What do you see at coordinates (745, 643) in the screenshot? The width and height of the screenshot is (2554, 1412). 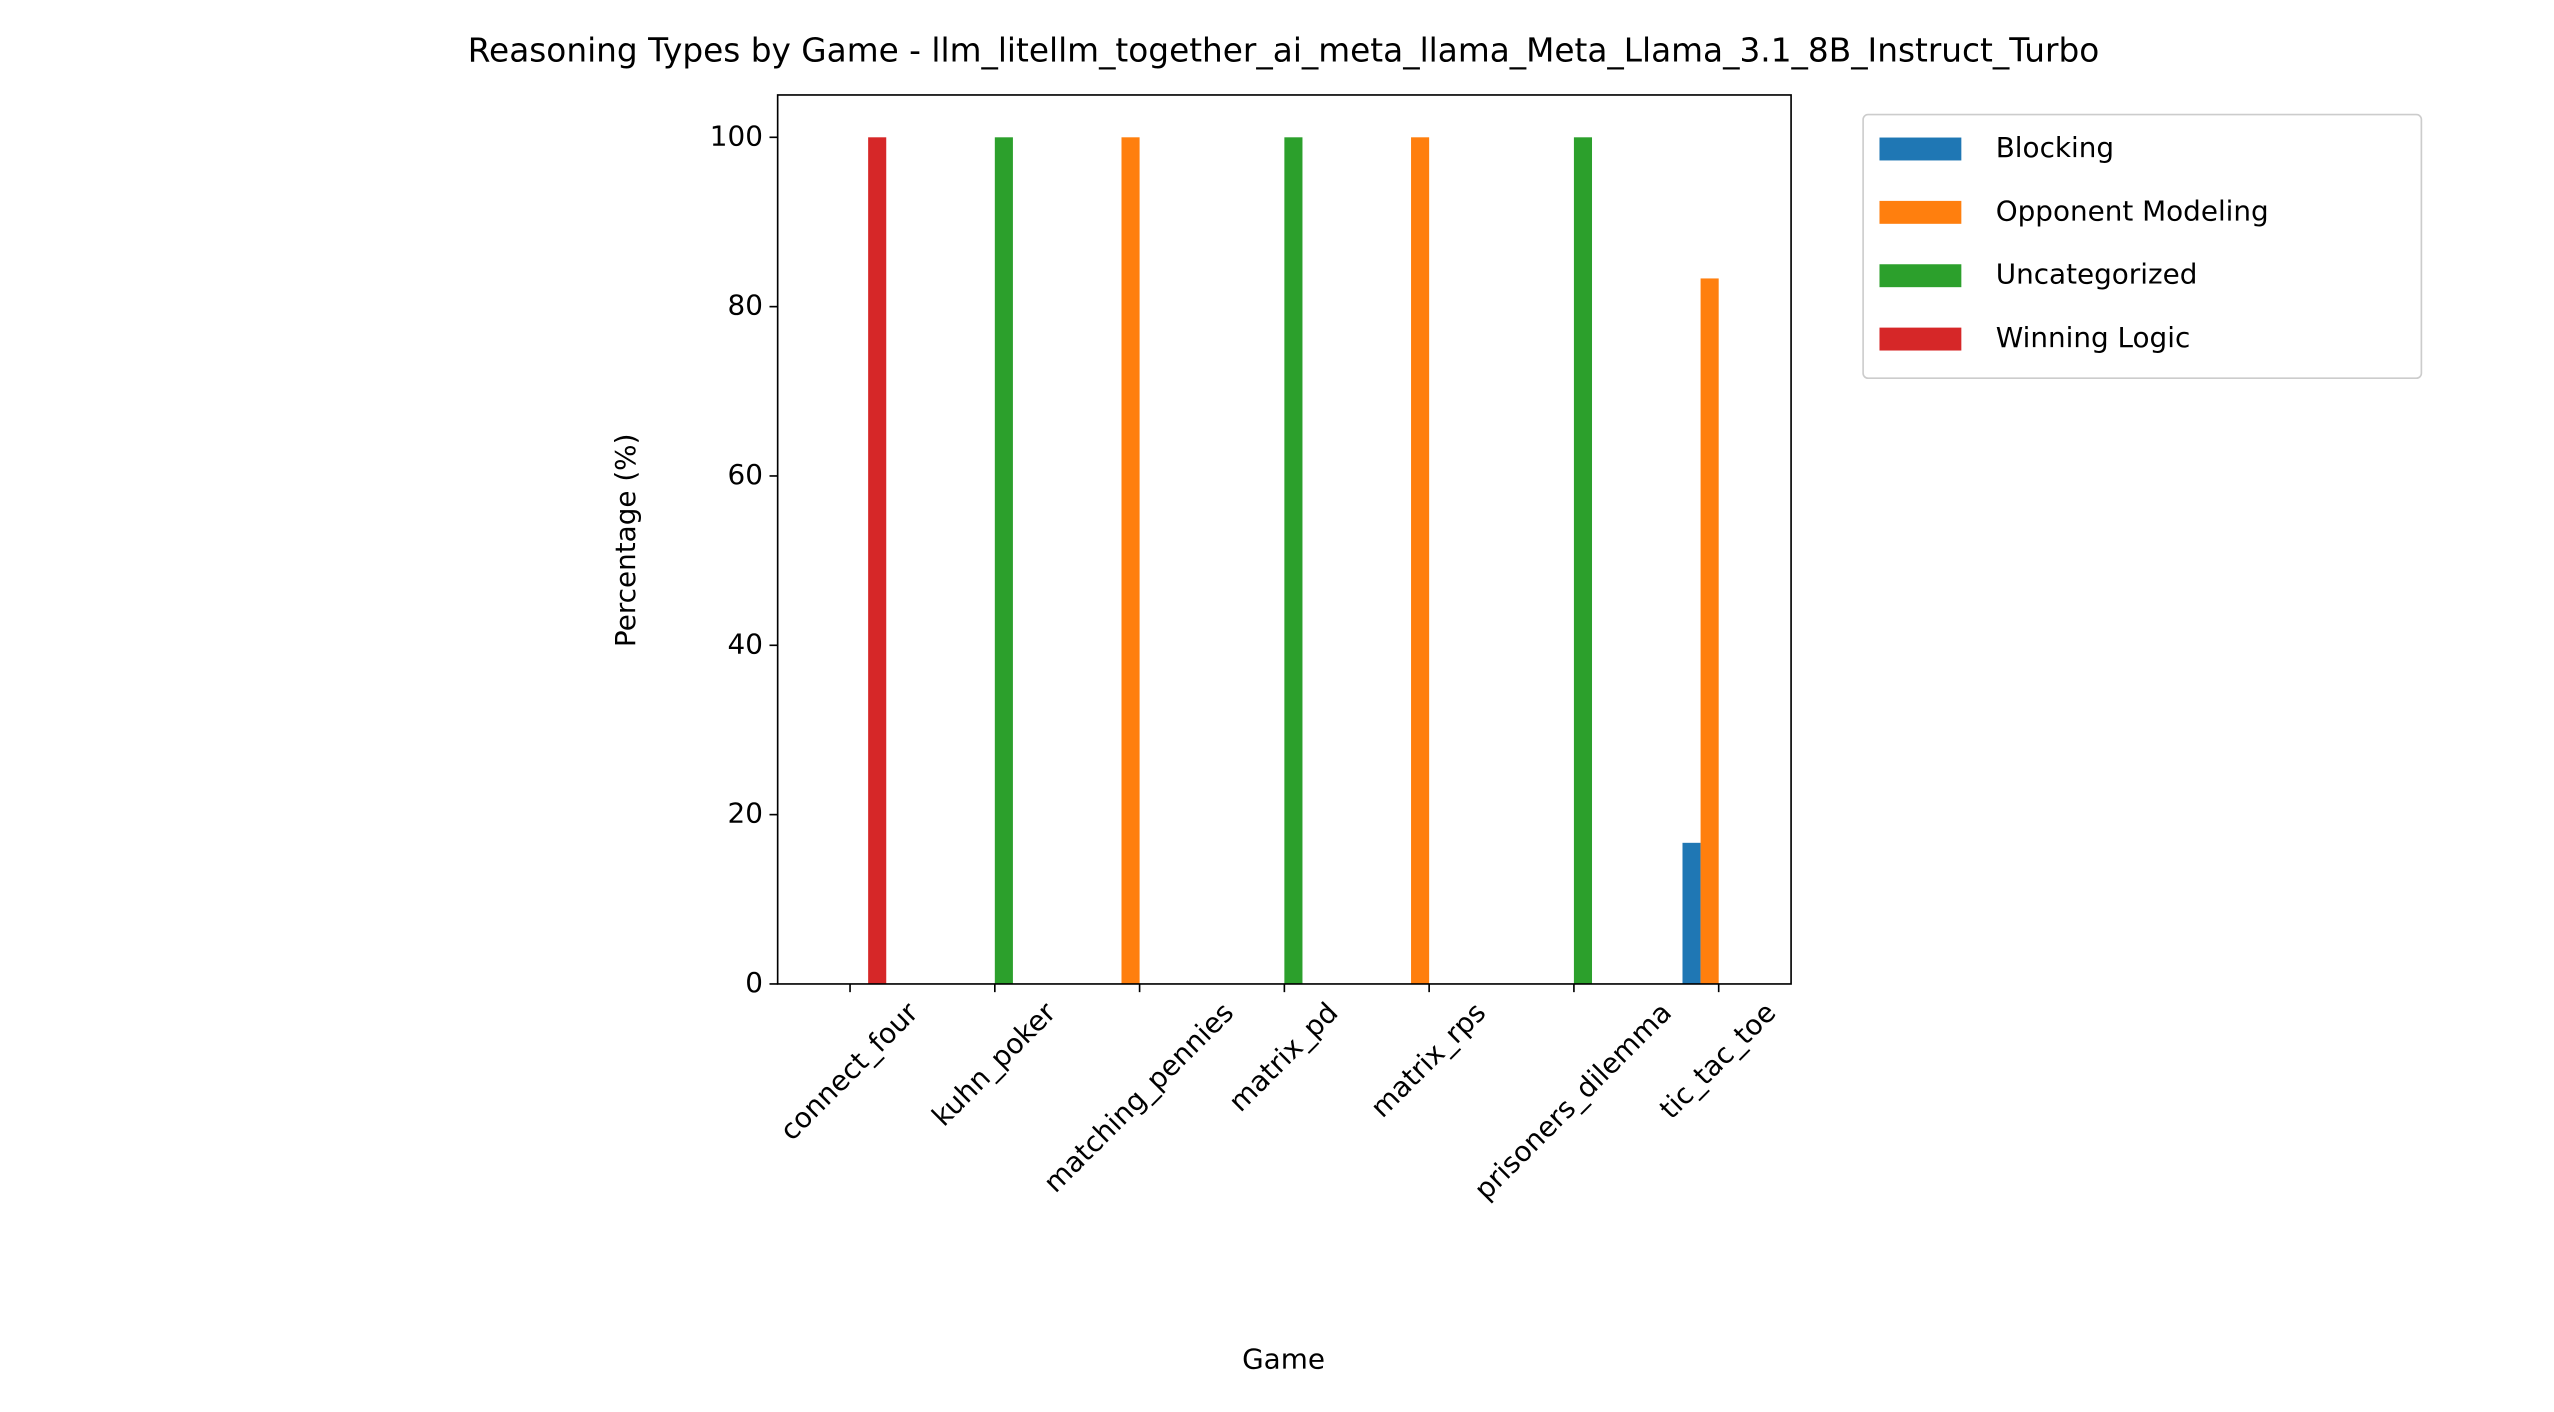 I see `y-tick-label: 40` at bounding box center [745, 643].